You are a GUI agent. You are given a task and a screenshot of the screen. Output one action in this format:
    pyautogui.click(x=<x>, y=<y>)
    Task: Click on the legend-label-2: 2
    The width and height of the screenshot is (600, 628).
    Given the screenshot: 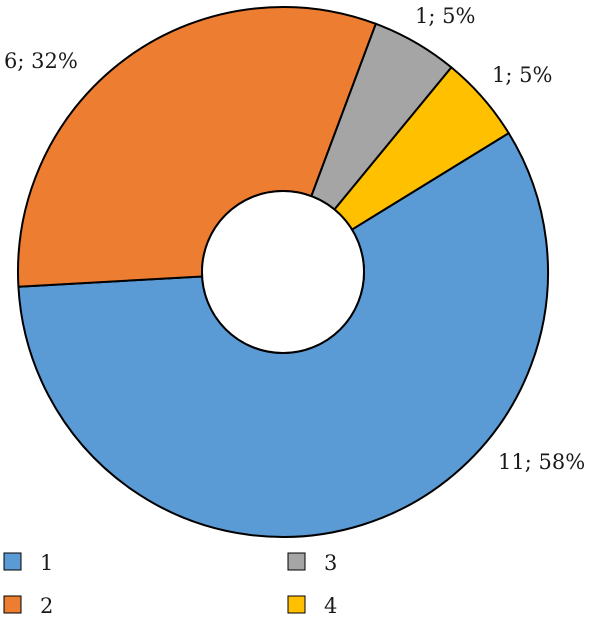 What is the action you would take?
    pyautogui.click(x=46, y=606)
    